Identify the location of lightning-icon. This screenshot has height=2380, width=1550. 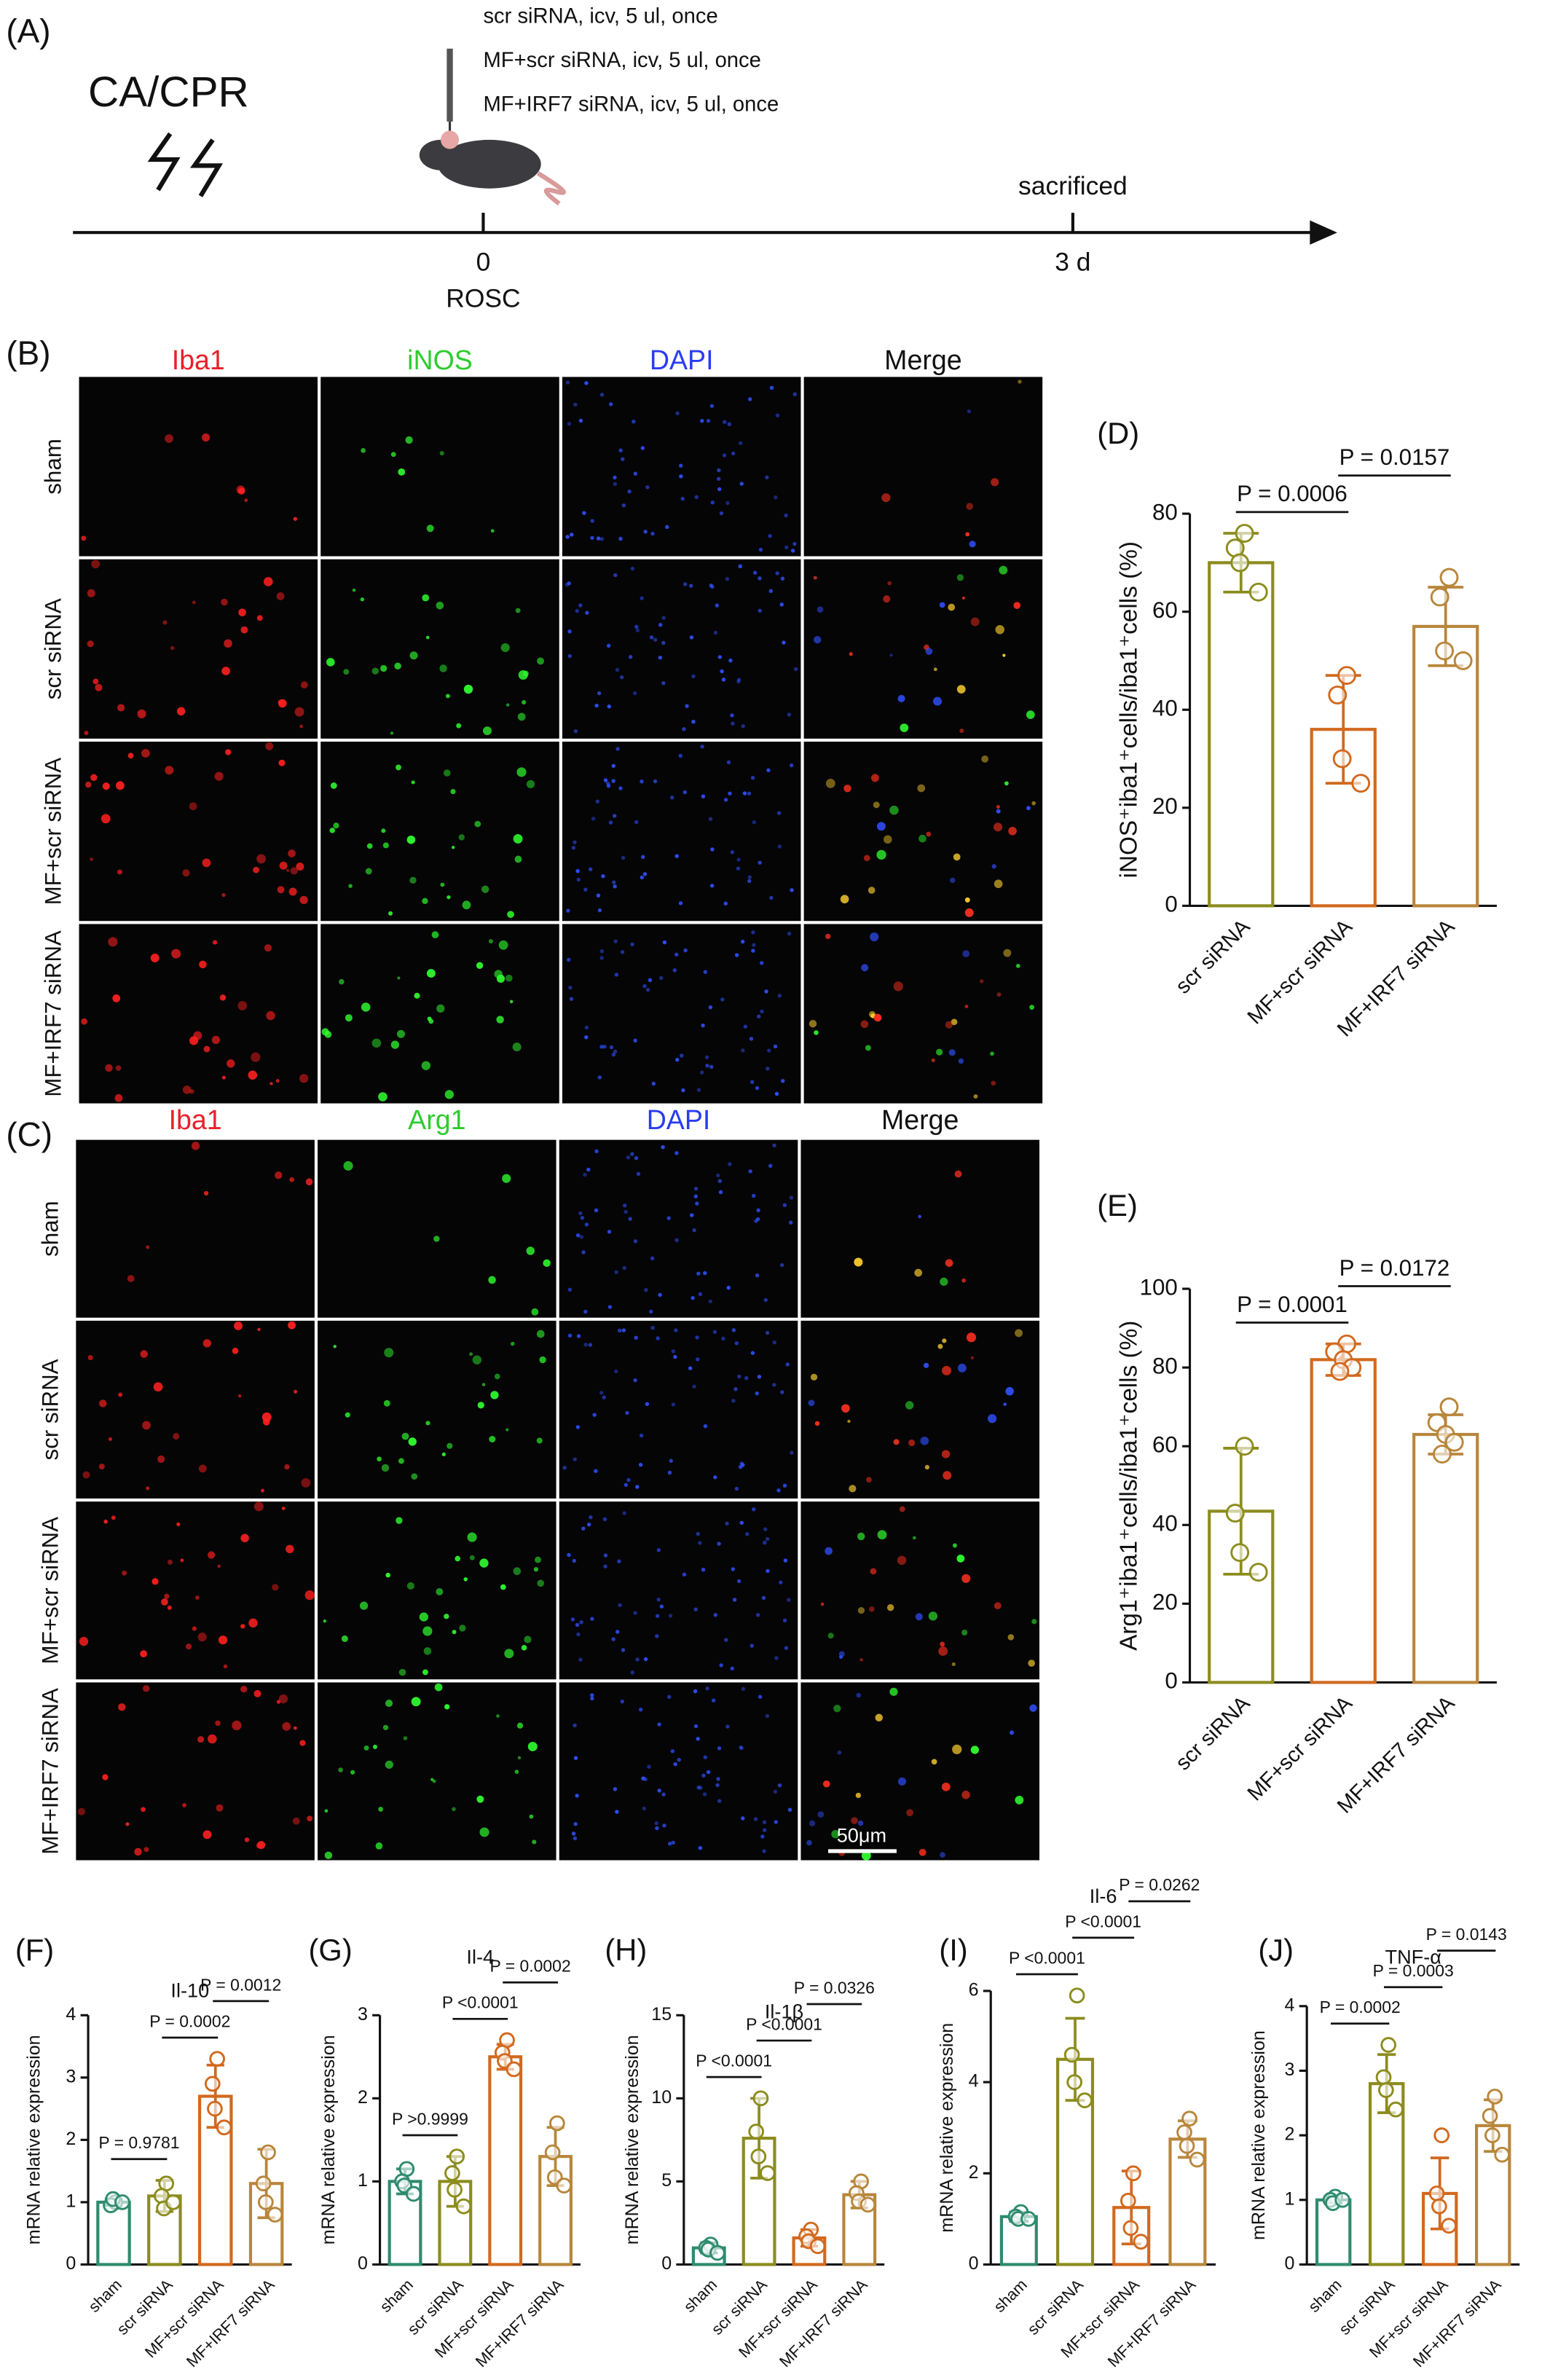
(185, 164).